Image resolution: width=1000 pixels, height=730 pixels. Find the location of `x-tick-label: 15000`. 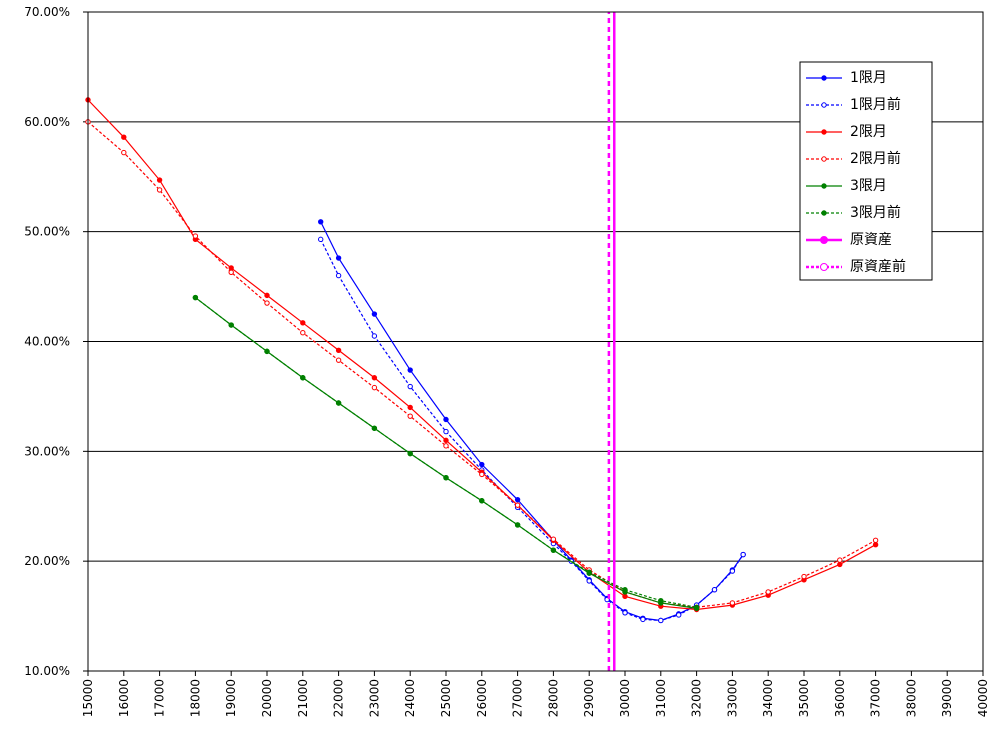

x-tick-label: 15000 is located at coordinates (88, 698).